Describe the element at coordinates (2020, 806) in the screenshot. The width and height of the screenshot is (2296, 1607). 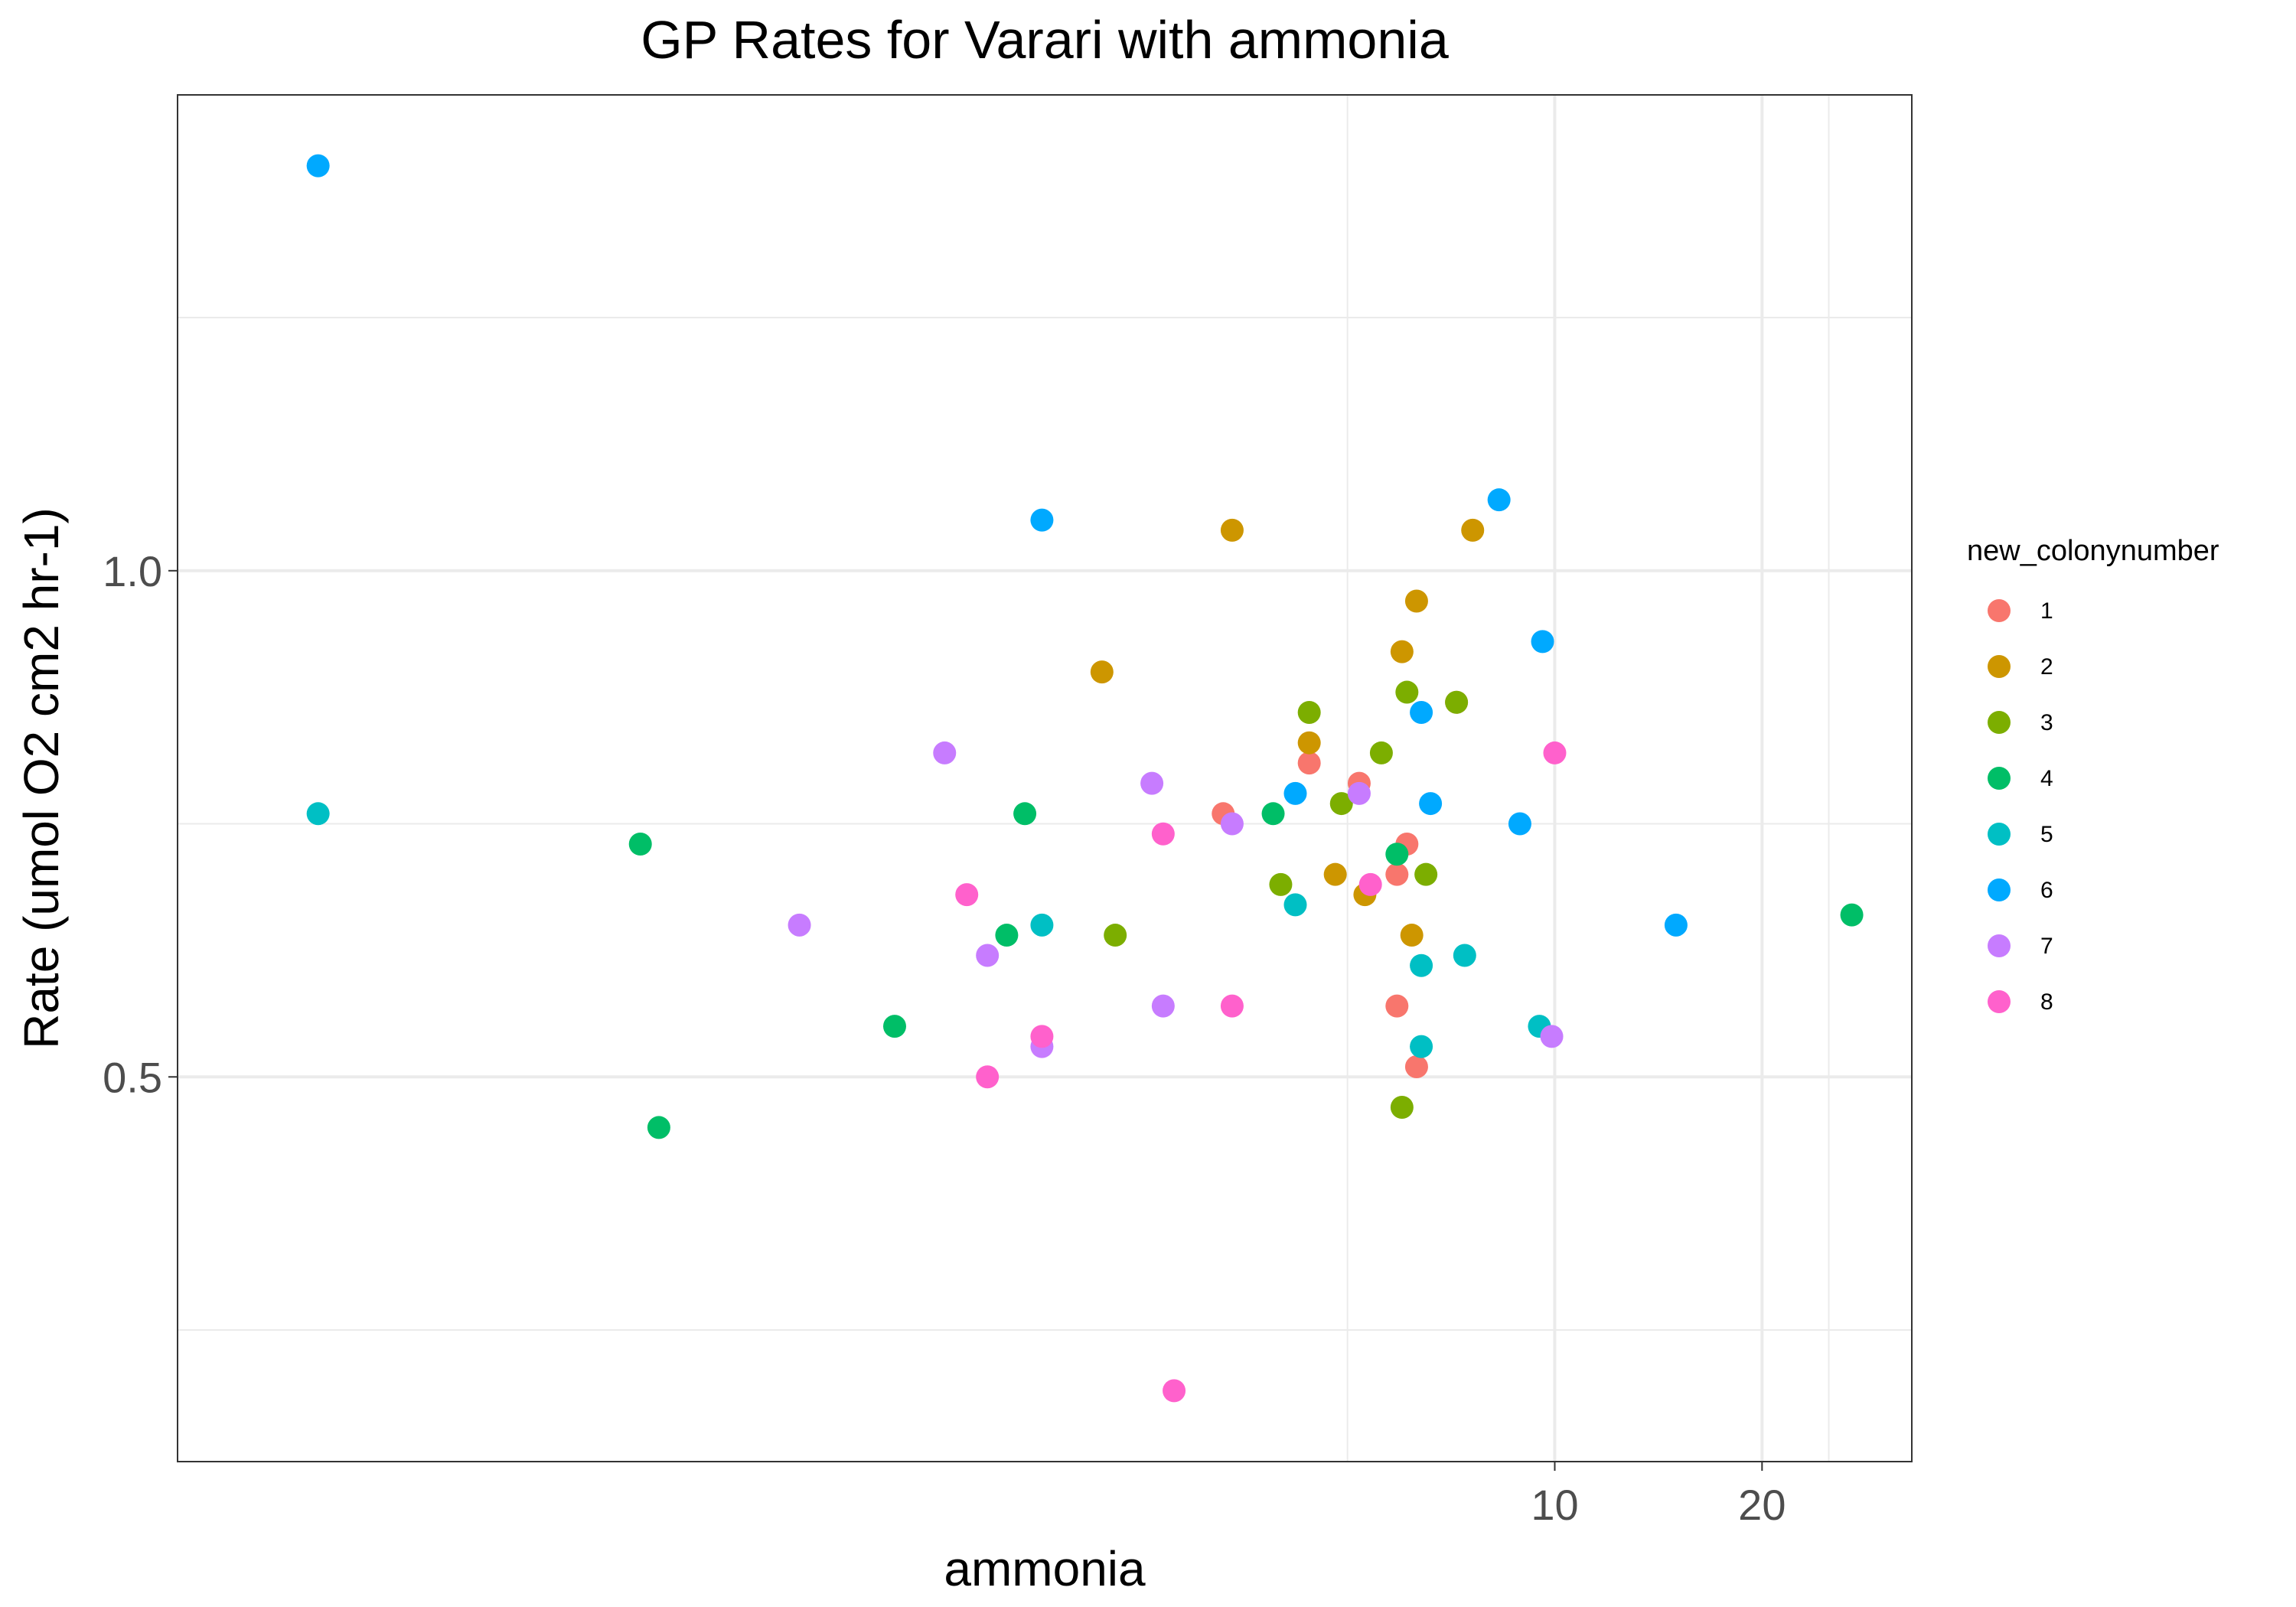
I see `legend-items: 1 2 3 4 5 6 7 8` at that location.